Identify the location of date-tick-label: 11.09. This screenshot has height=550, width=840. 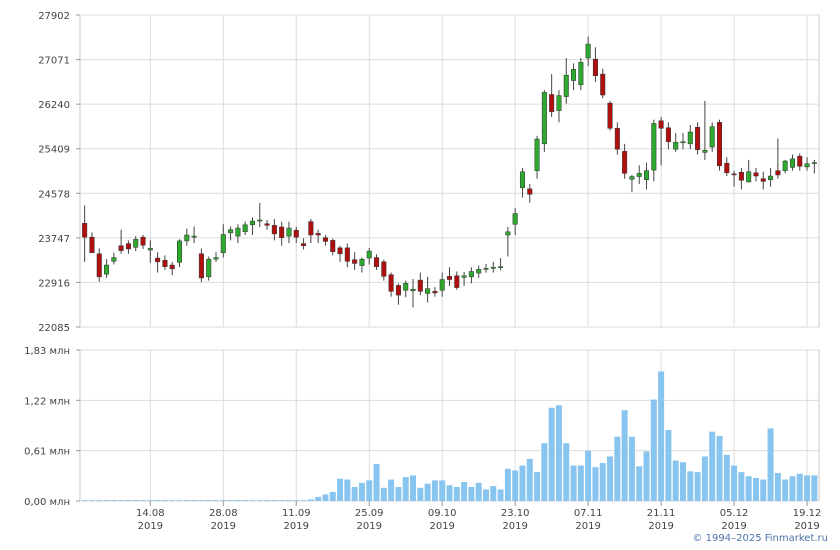
(296, 513).